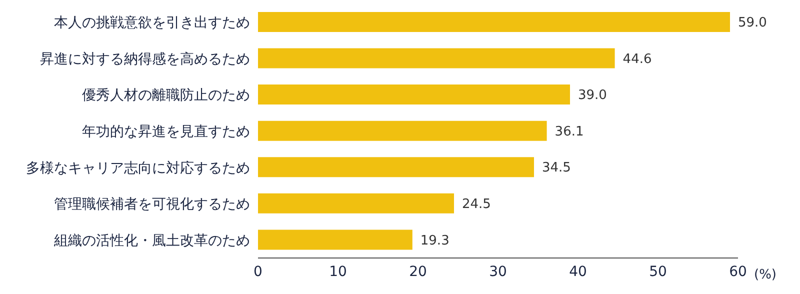 This screenshot has width=800, height=294. I want to click on y-tick-label: 優秀人材の離職防止のため, so click(166, 96).